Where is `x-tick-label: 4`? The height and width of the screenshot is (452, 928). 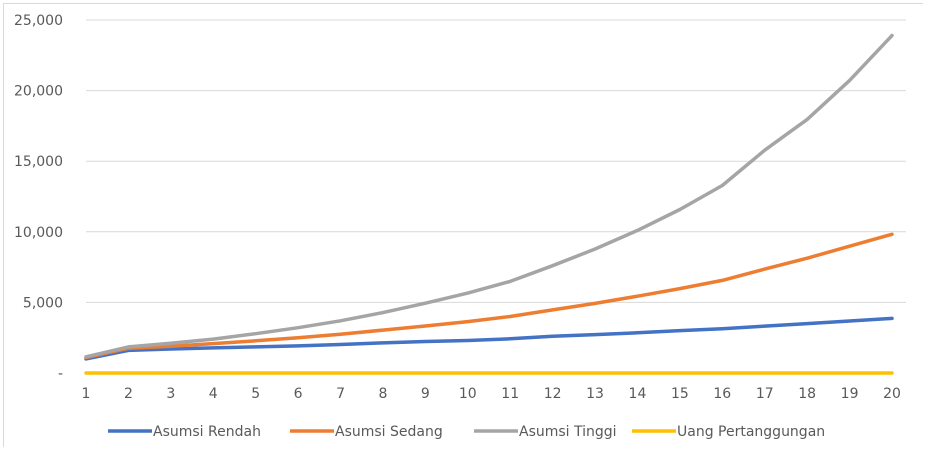
x-tick-label: 4 is located at coordinates (213, 394).